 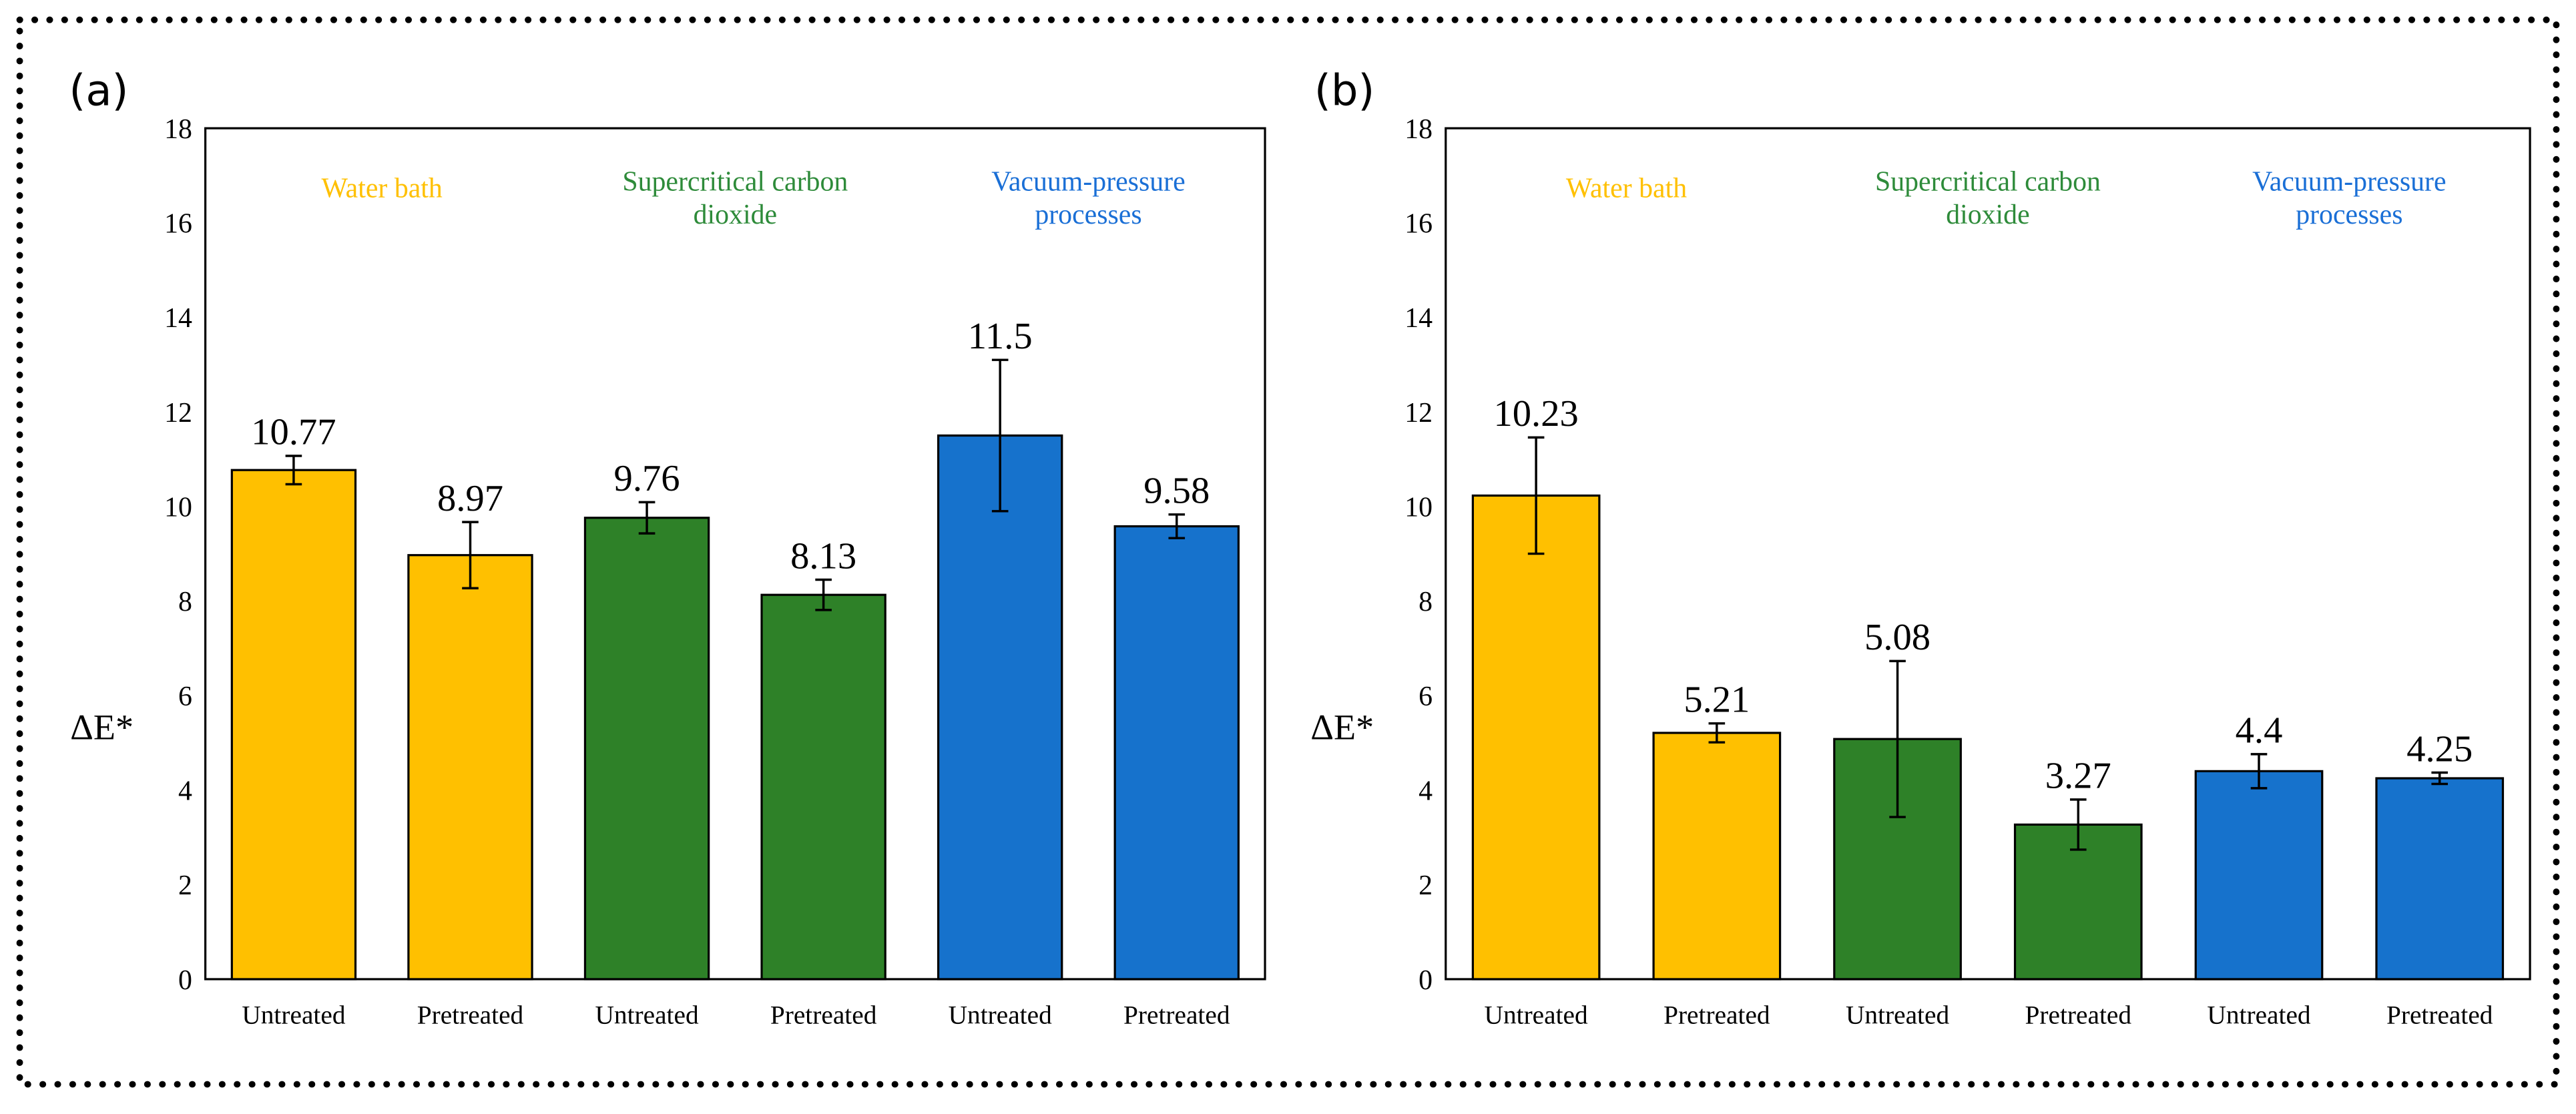 What do you see at coordinates (1000, 336) in the screenshot?
I see `data-label: 11.5` at bounding box center [1000, 336].